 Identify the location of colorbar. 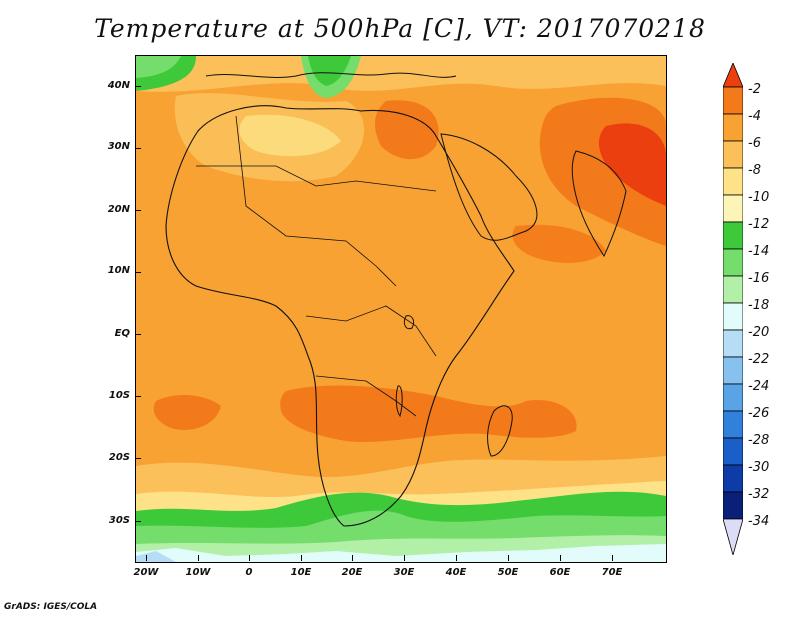
(733, 309).